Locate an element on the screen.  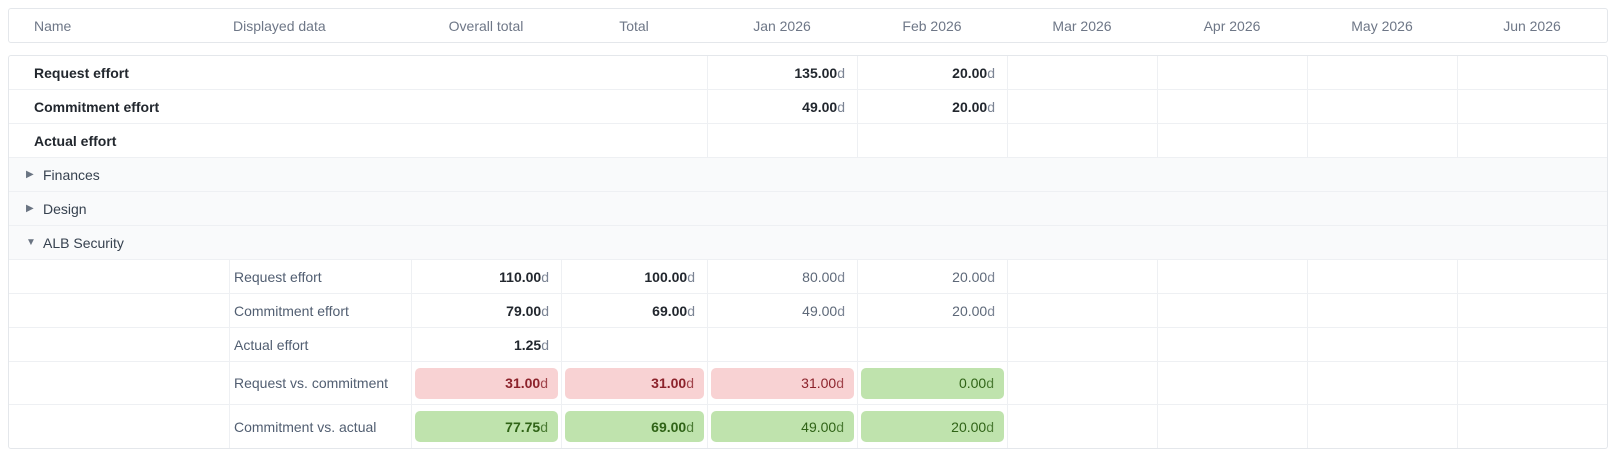
table-row-actual-effort: Actual effort is located at coordinates (808, 141).